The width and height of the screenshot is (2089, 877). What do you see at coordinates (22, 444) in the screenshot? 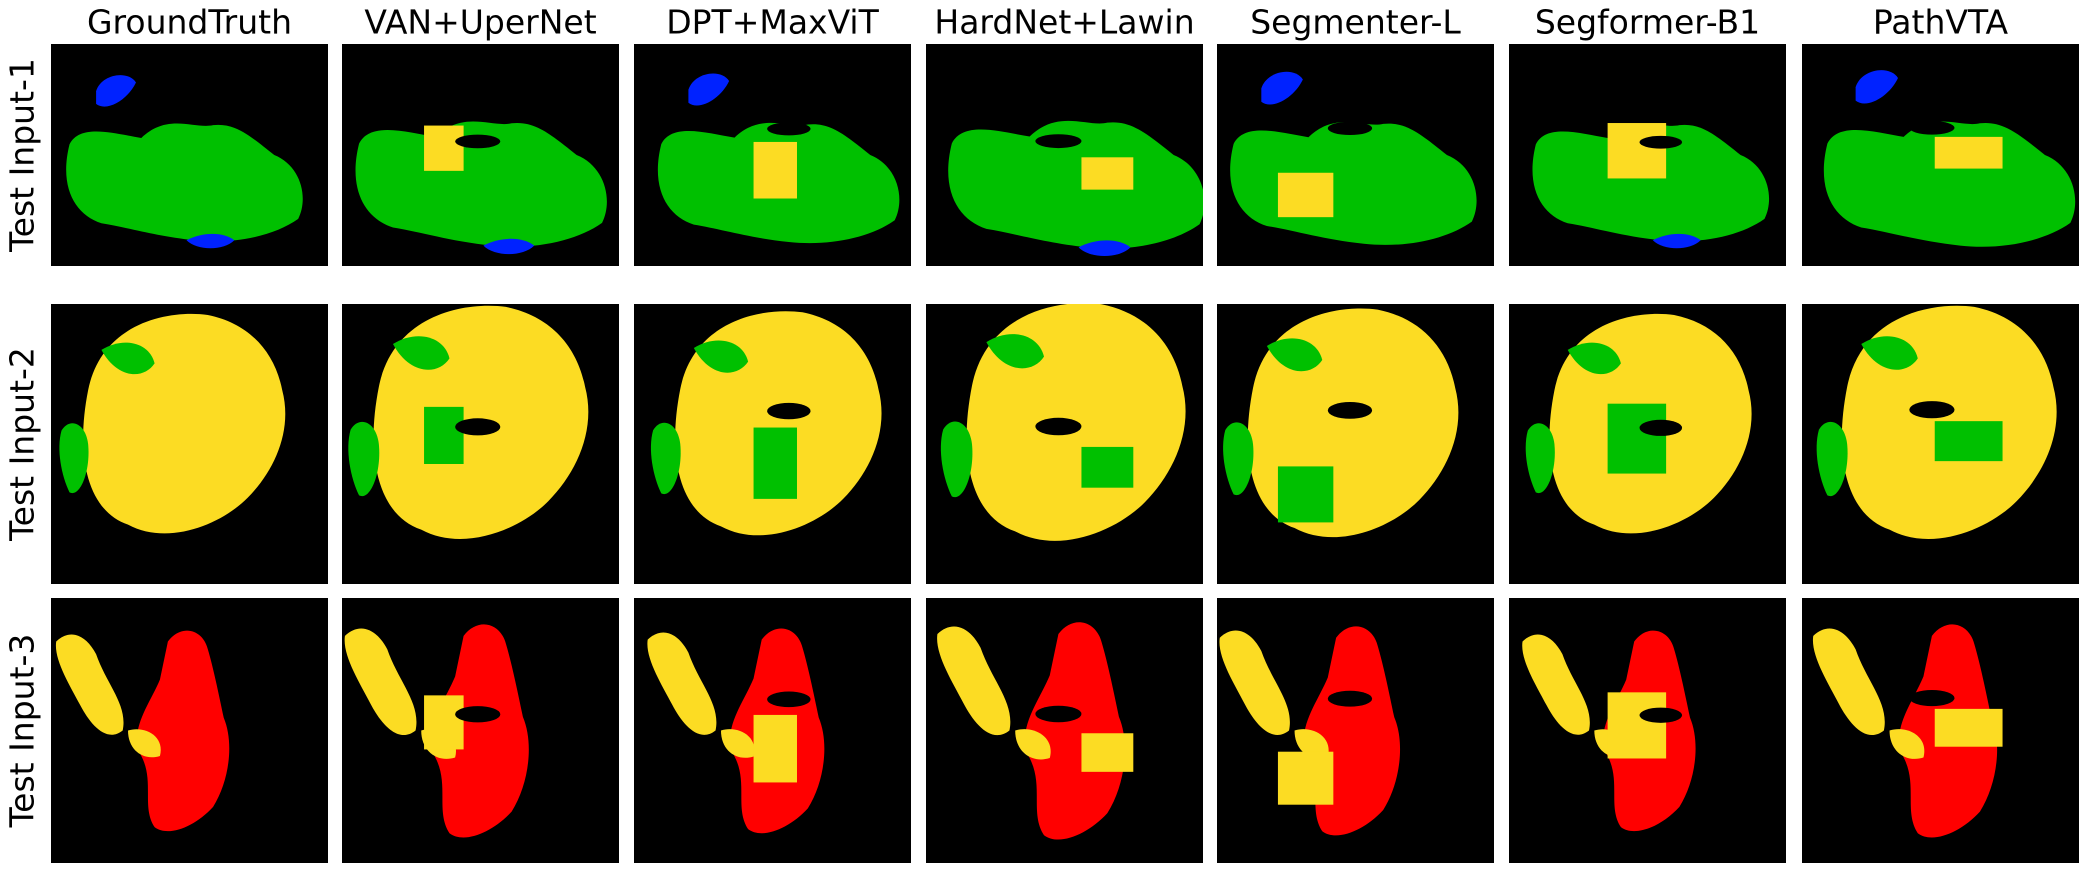
I see `row-label: Test Input-2` at bounding box center [22, 444].